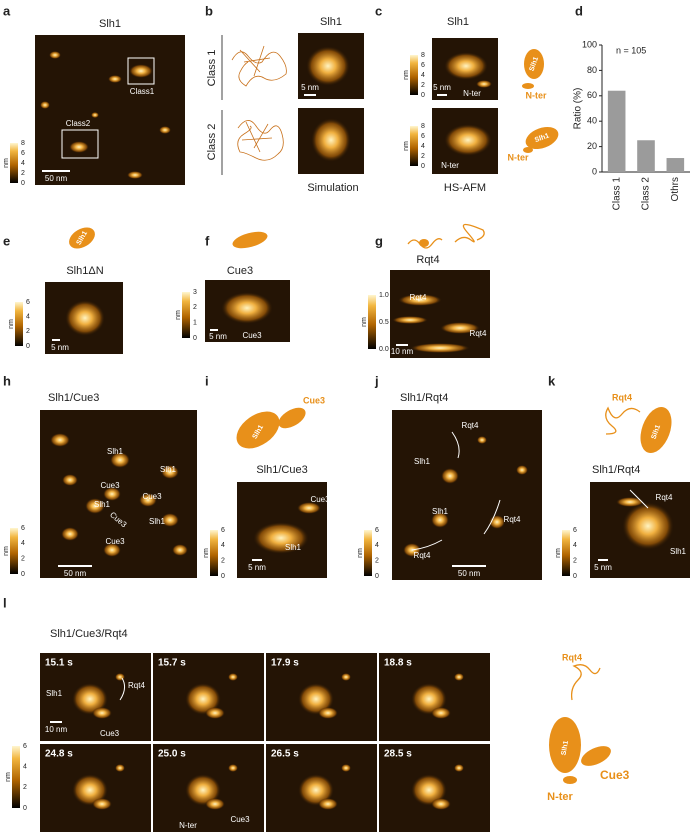  What do you see at coordinates (384, 349) in the screenshot?
I see `colorbar-tick: 0.0` at bounding box center [384, 349].